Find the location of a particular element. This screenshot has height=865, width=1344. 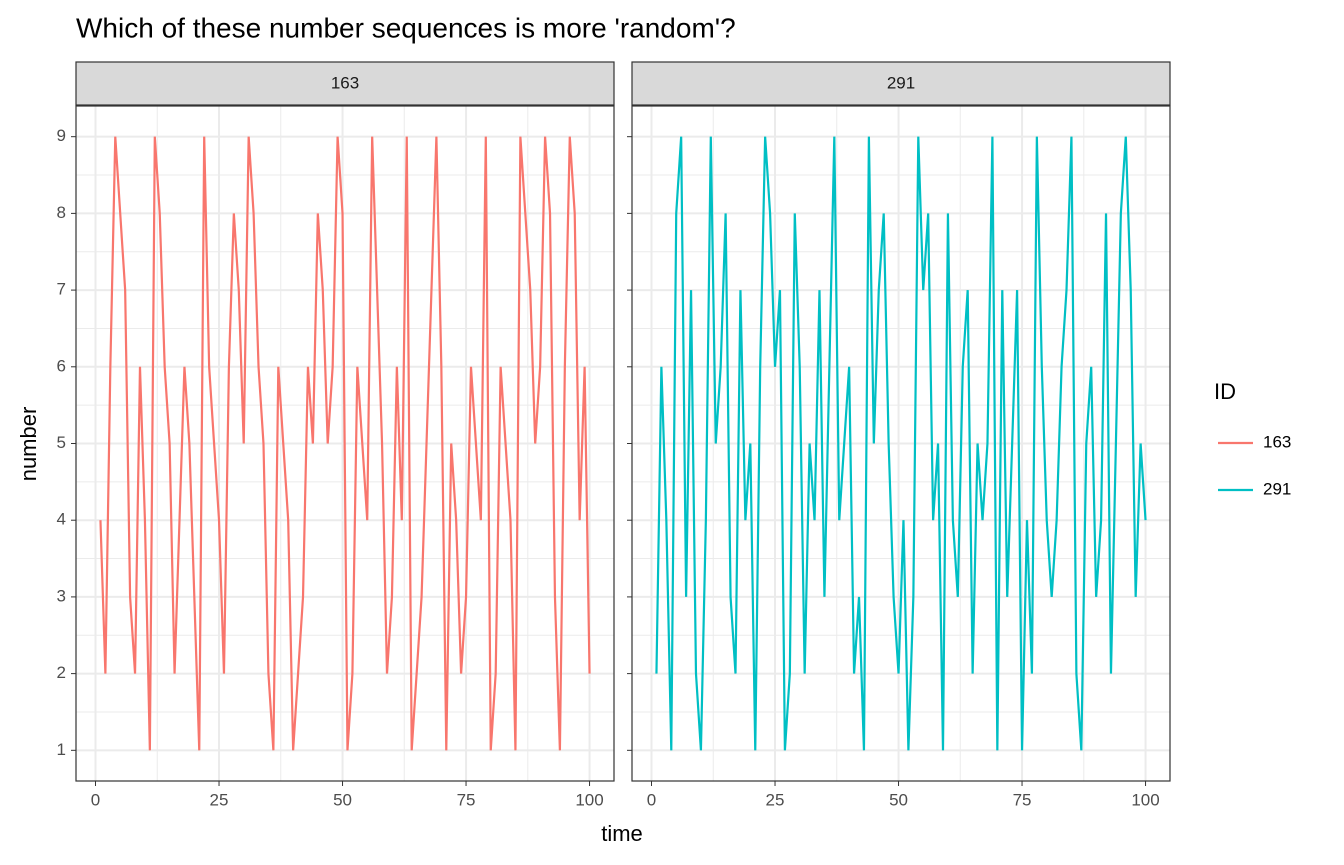

y-tick-label: 6 is located at coordinates (61, 365).